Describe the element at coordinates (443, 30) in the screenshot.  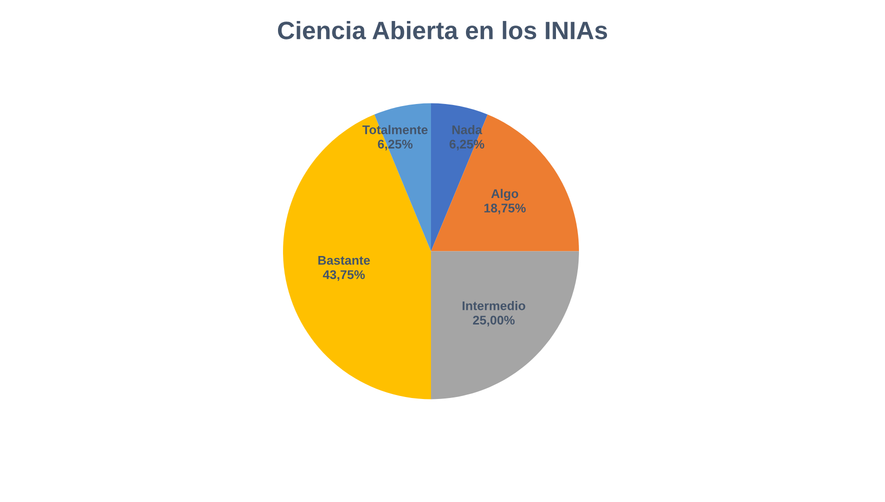
I see `chart-title: Ciencia Abierta en los INIAs` at that location.